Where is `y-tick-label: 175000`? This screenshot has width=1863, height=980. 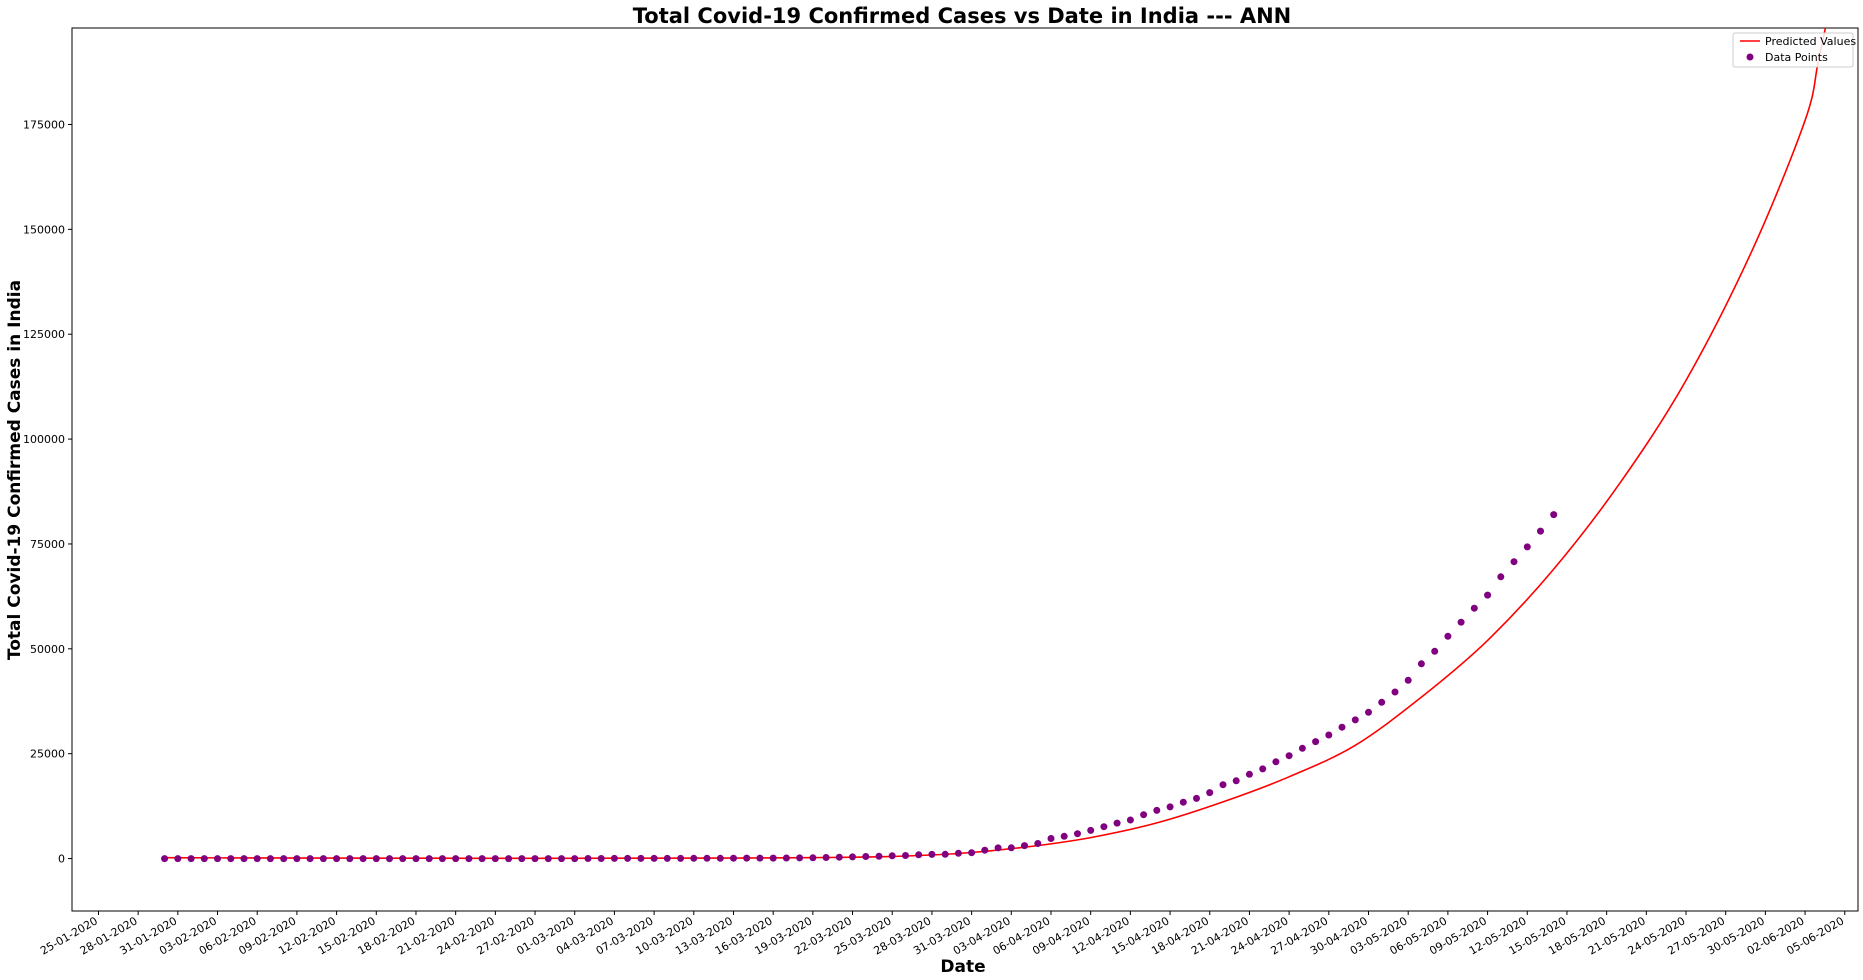
y-tick-label: 175000 is located at coordinates (44, 124).